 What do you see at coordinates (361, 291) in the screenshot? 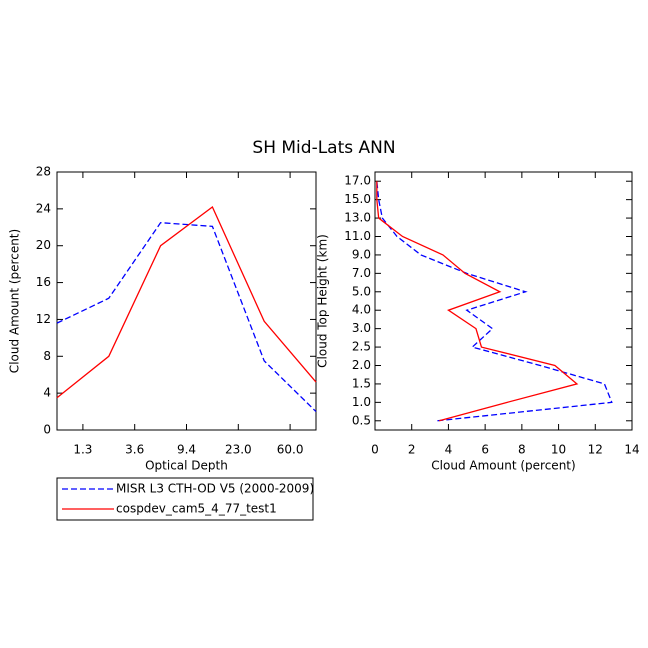
I see `y-tick-label: 5.0` at bounding box center [361, 291].